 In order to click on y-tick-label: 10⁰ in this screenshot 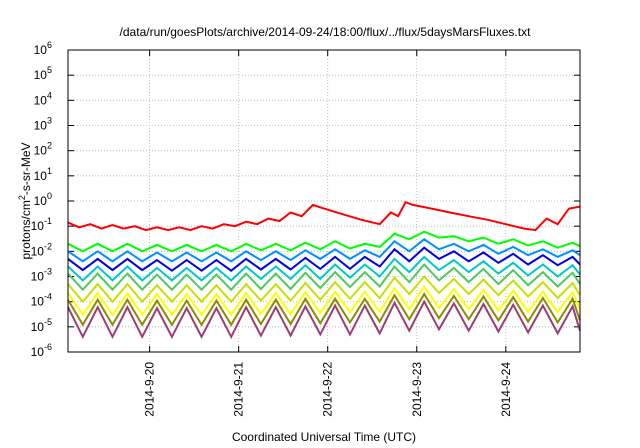, I will do `click(43, 199)`.